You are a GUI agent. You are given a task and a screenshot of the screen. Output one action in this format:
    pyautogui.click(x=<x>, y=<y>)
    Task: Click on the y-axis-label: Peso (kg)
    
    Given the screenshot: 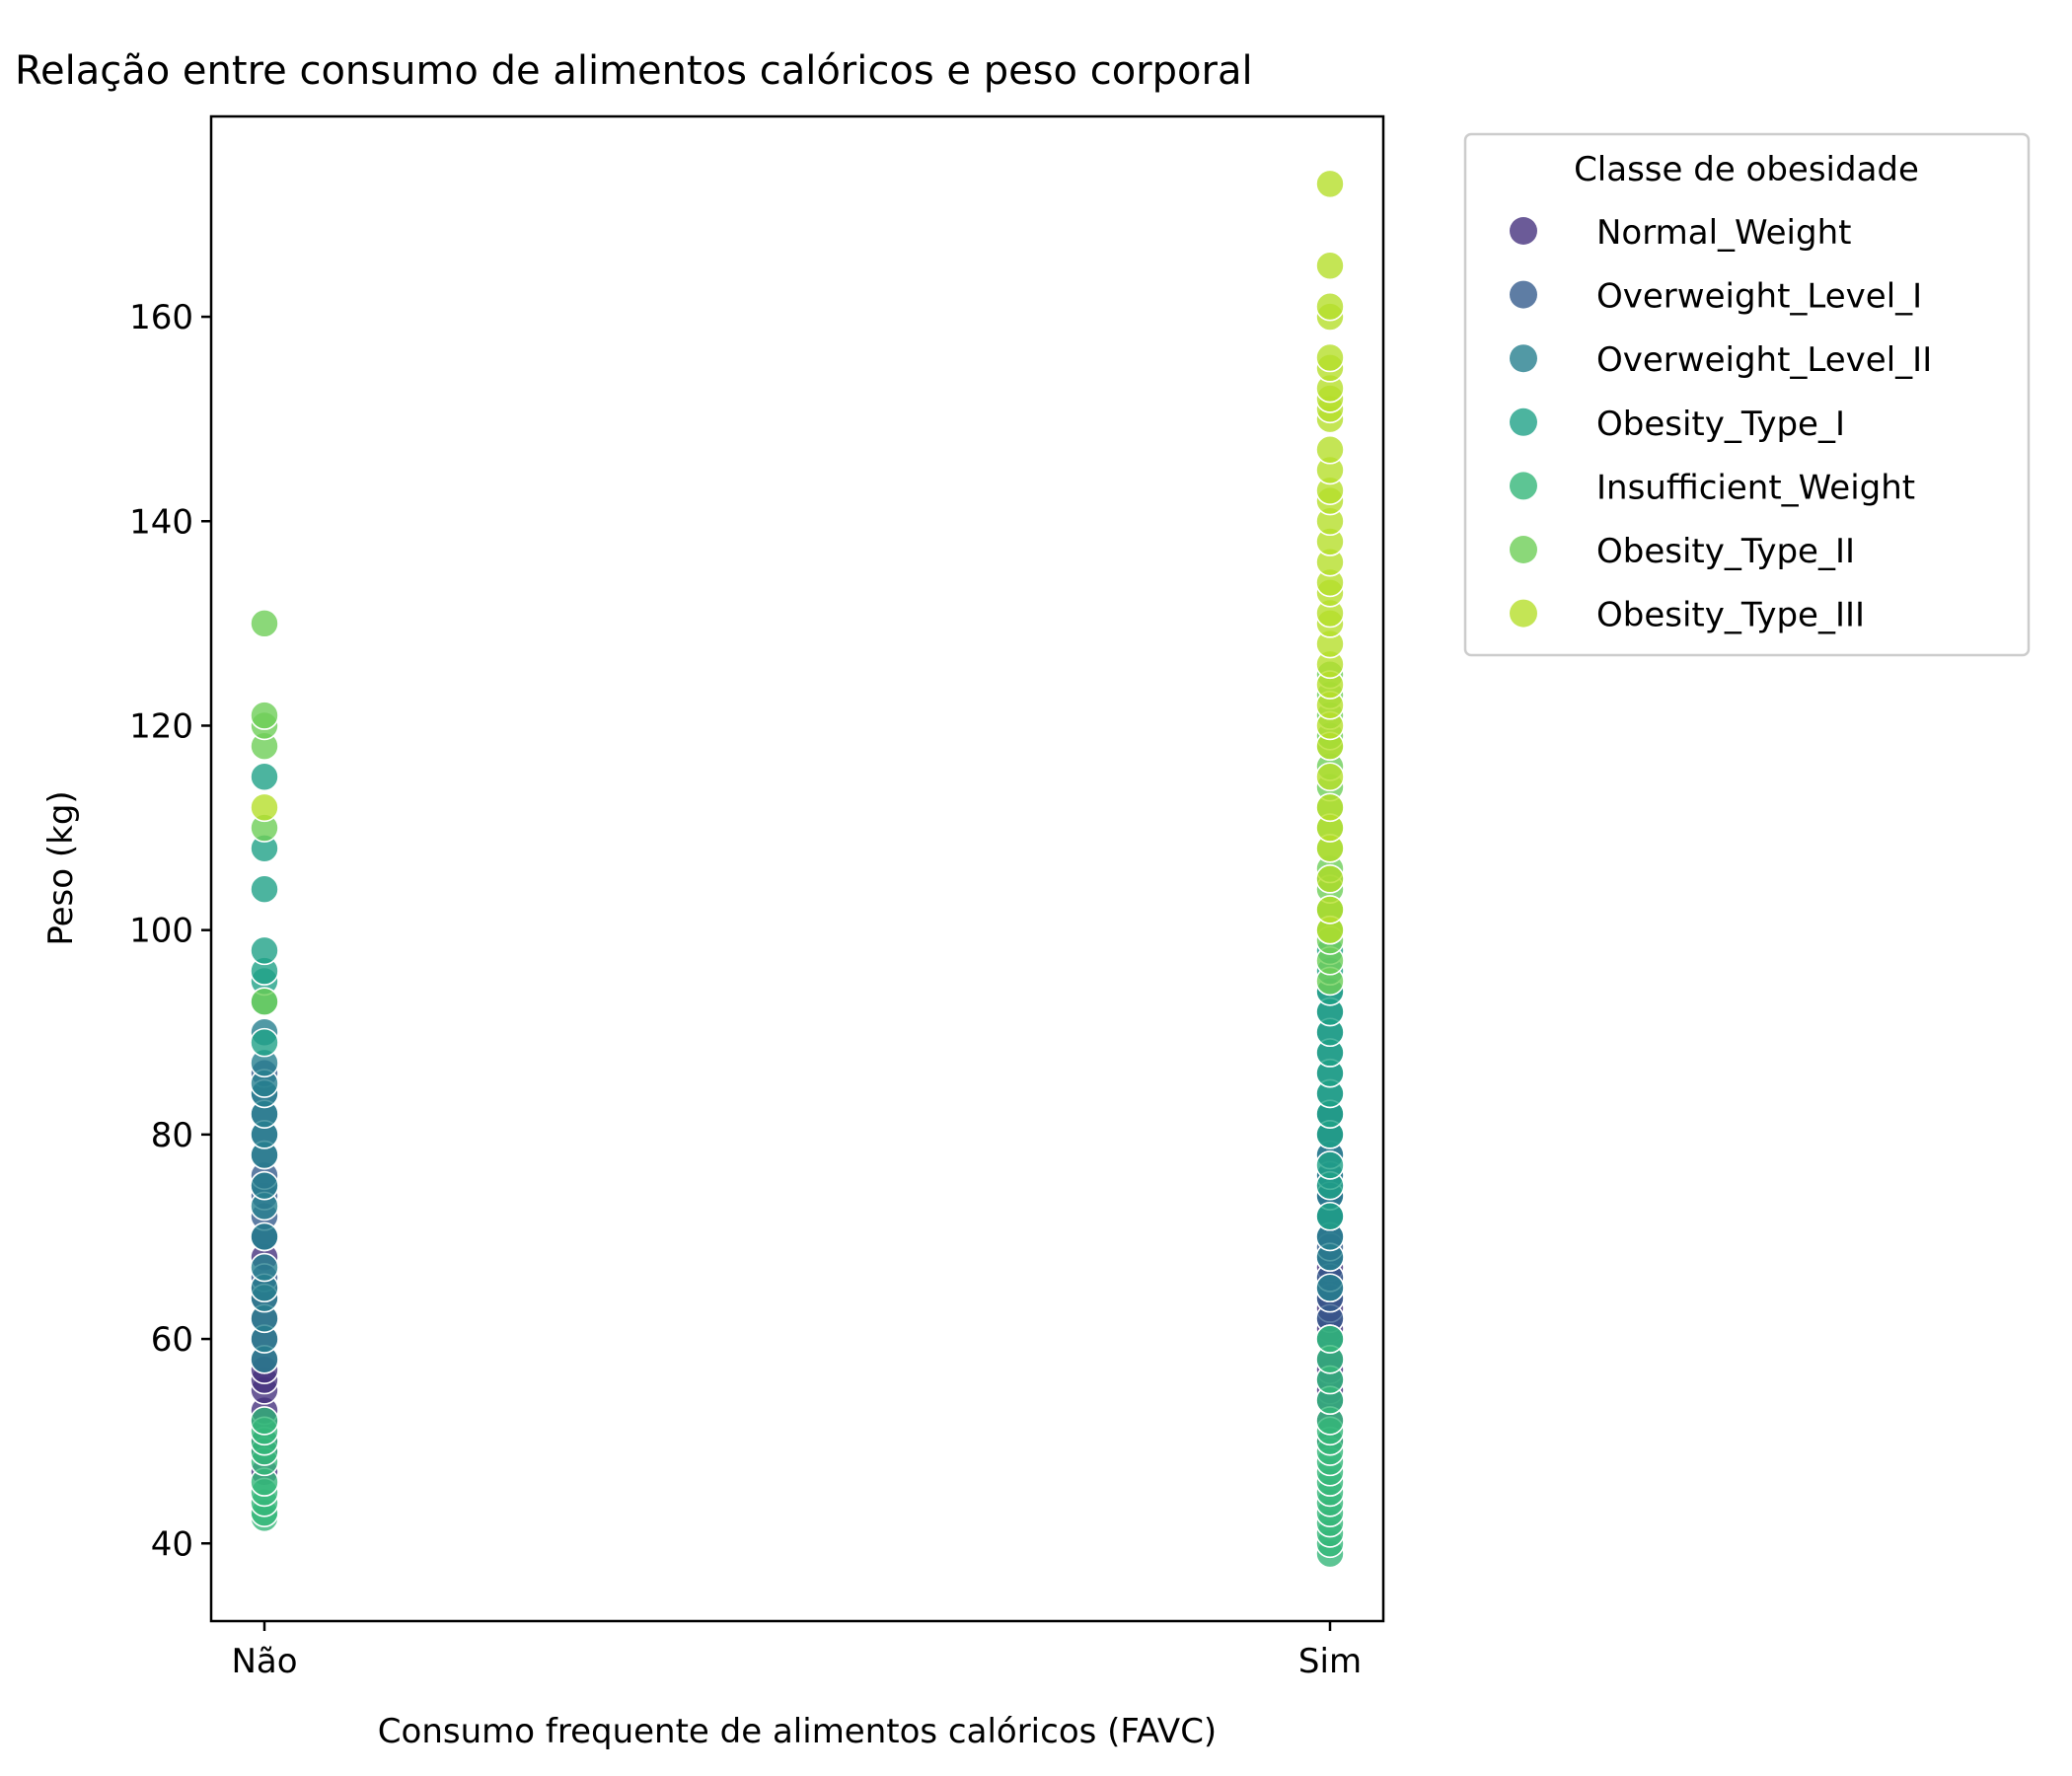 What is the action you would take?
    pyautogui.click(x=61, y=868)
    